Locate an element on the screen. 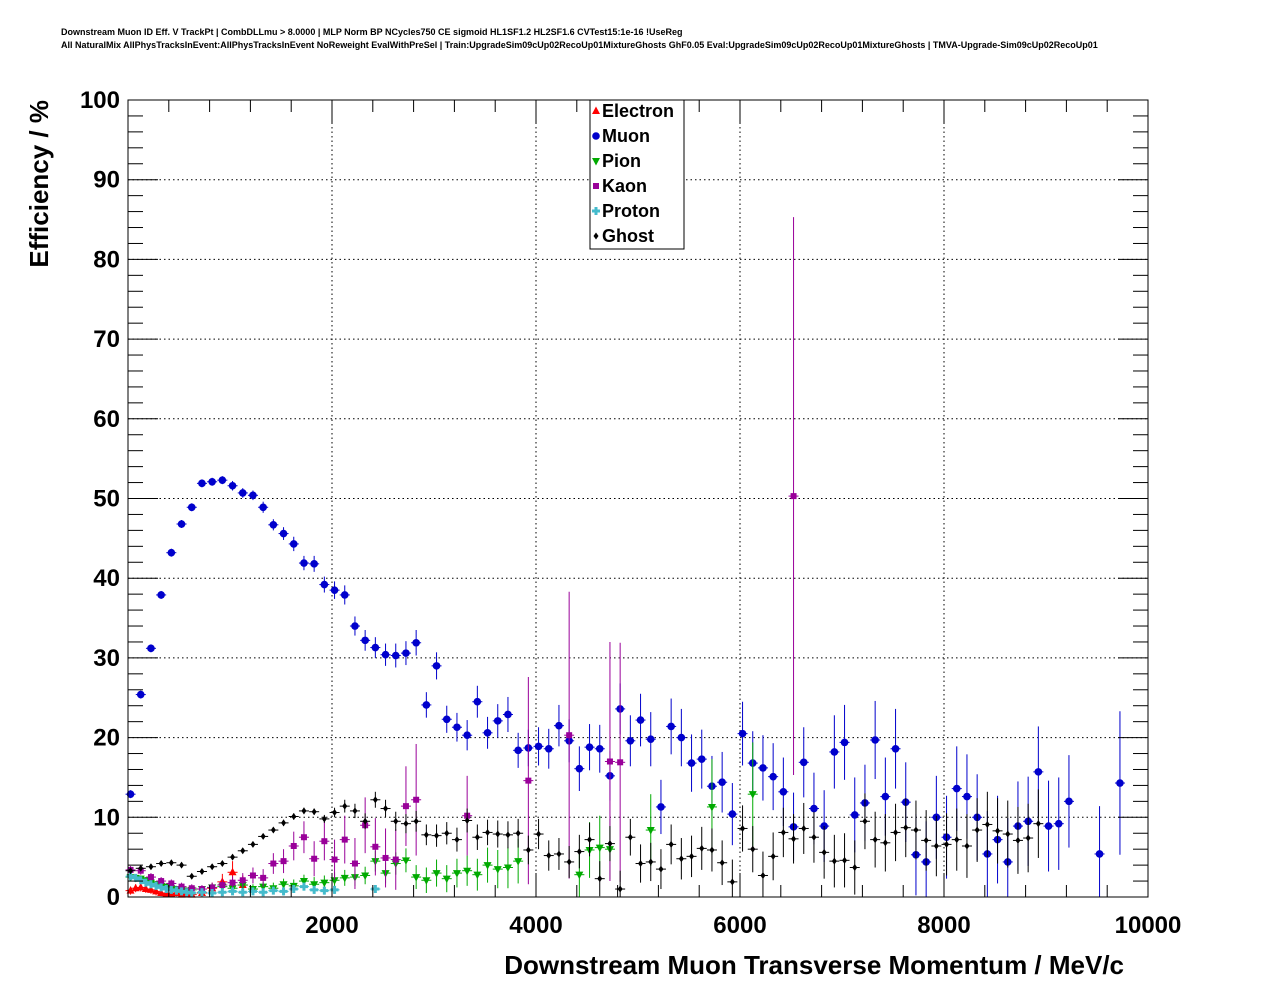 This screenshot has height=996, width=1276. x-tick-label: 4000 is located at coordinates (535, 925).